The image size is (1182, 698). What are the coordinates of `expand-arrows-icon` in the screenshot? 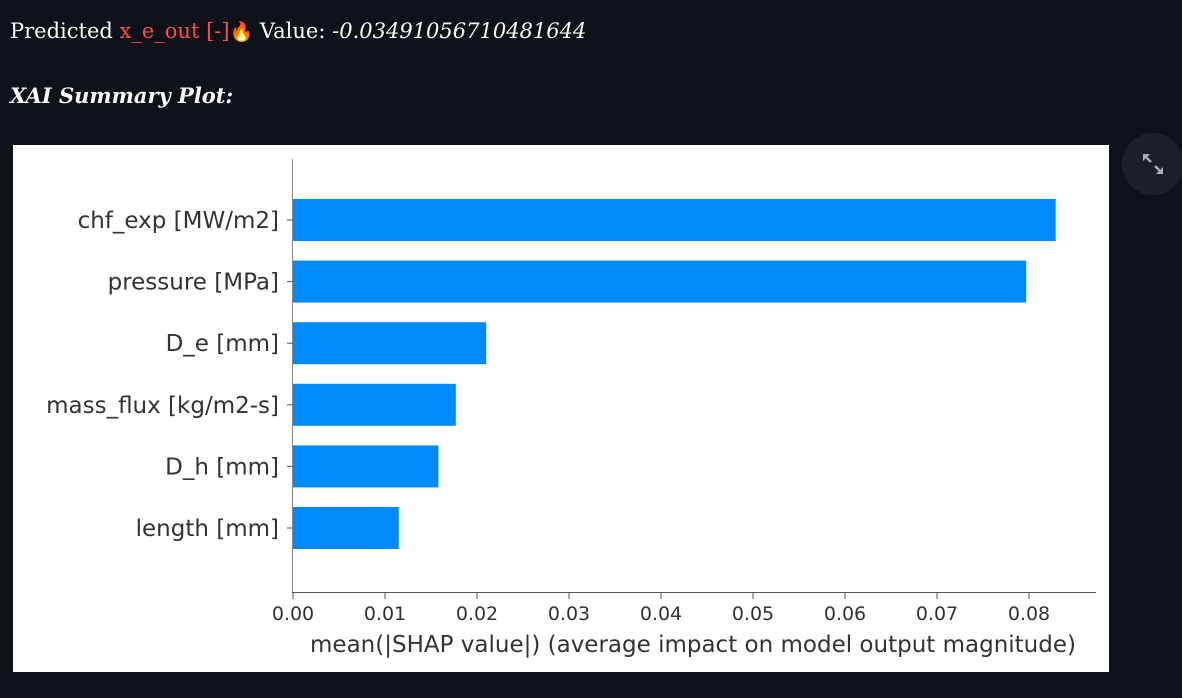 It's located at (1153, 164).